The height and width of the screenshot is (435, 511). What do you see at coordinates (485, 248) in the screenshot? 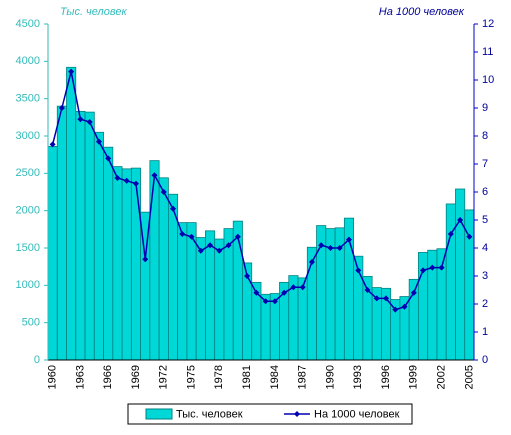
I see `y2-tick-label: 4` at bounding box center [485, 248].